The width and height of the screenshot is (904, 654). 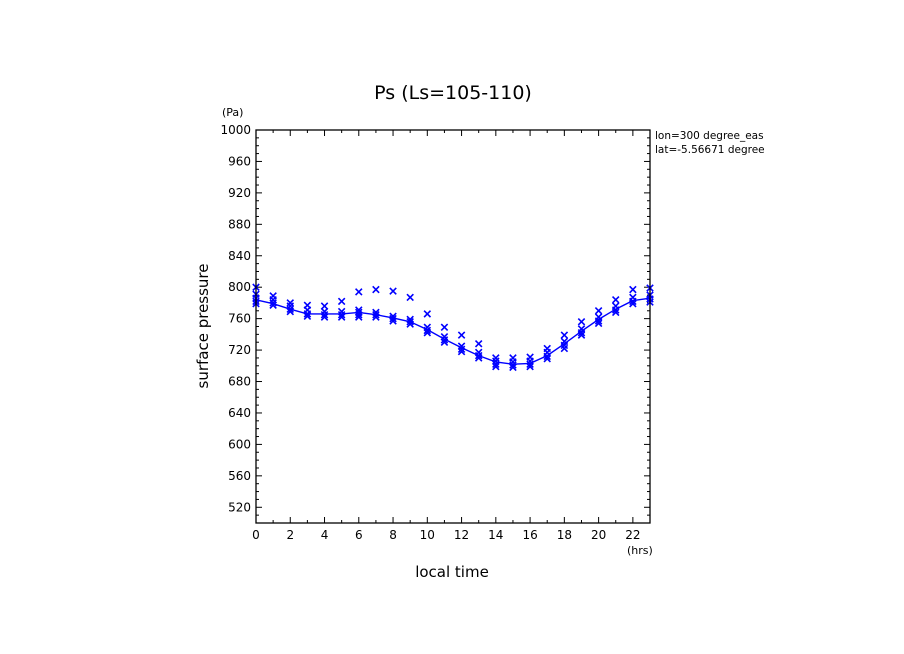 I want to click on y-axis-label: surface pressure, so click(x=203, y=326).